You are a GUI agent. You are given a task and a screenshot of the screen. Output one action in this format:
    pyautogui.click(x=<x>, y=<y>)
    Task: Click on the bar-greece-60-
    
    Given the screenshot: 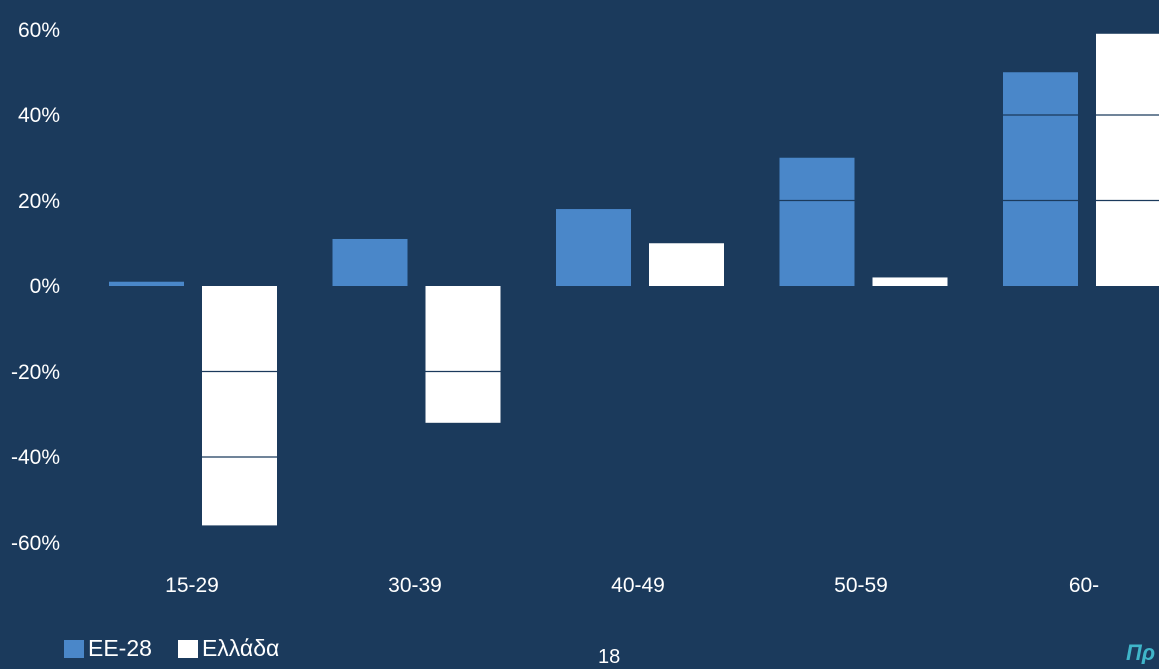 What is the action you would take?
    pyautogui.click(x=1127, y=160)
    